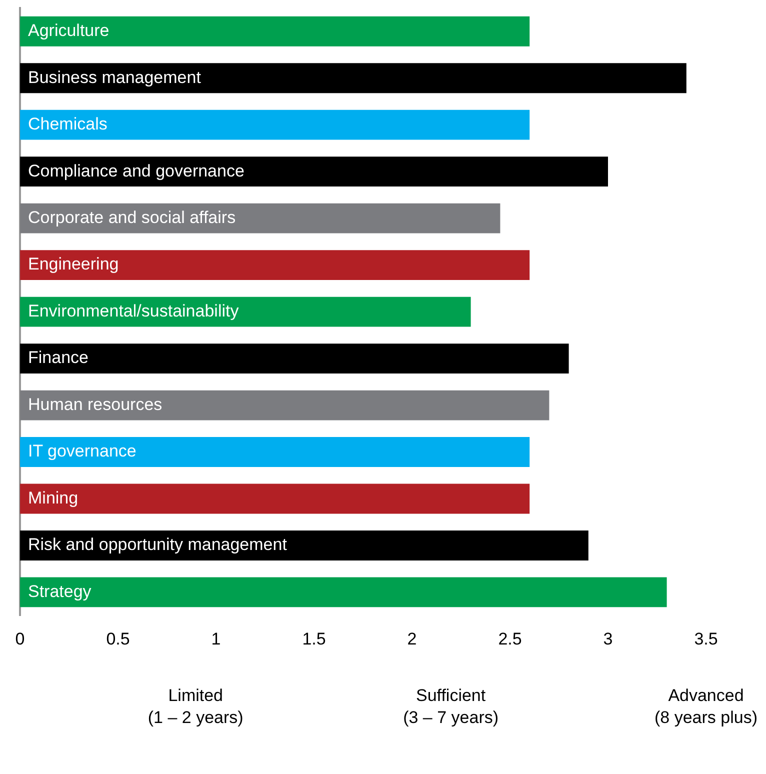 Image resolution: width=766 pixels, height=774 pixels. Describe the element at coordinates (68, 124) in the screenshot. I see `y-tick-label: Chemicals` at that location.